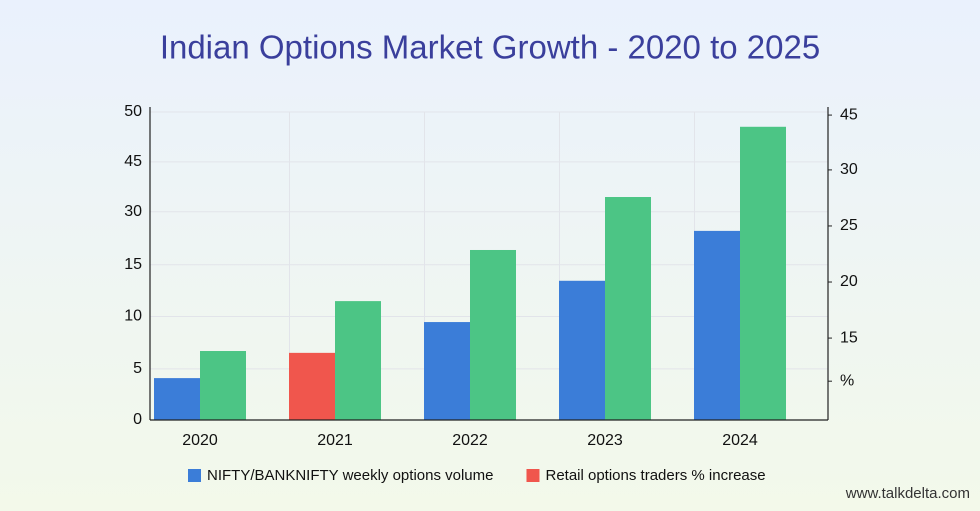  Describe the element at coordinates (907, 493) in the screenshot. I see `watermark: www.talkdelta.com` at that location.